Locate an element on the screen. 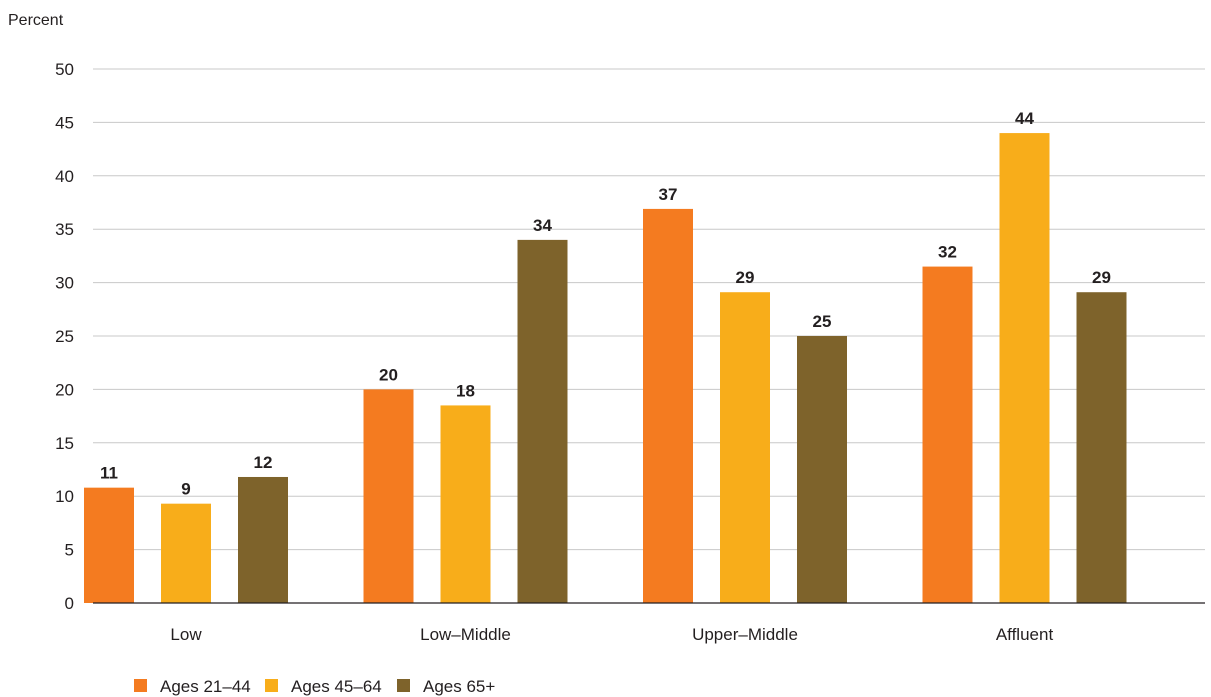 The height and width of the screenshot is (697, 1211). data-label: 9 is located at coordinates (185, 489).